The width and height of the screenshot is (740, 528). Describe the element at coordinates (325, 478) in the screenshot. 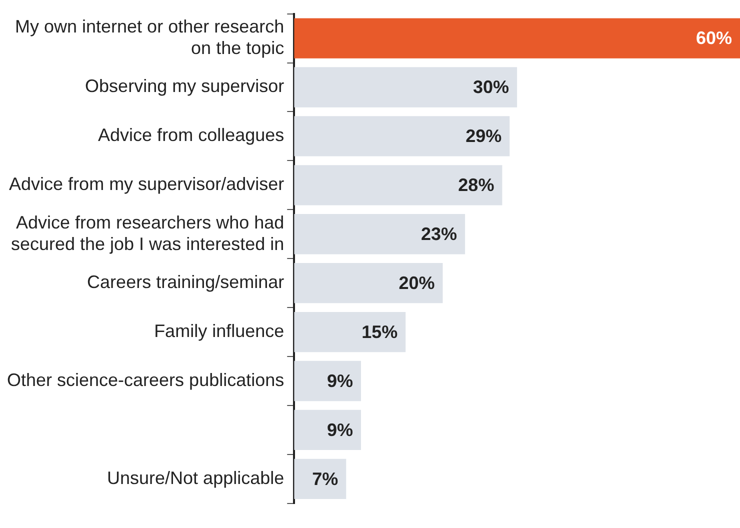

I see `data-label: 7%` at that location.